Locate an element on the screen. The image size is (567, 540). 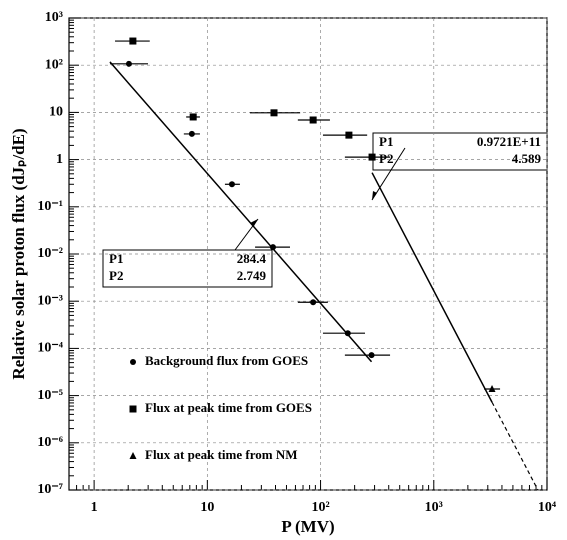
x-tick-label: 1 is located at coordinates (94, 507).